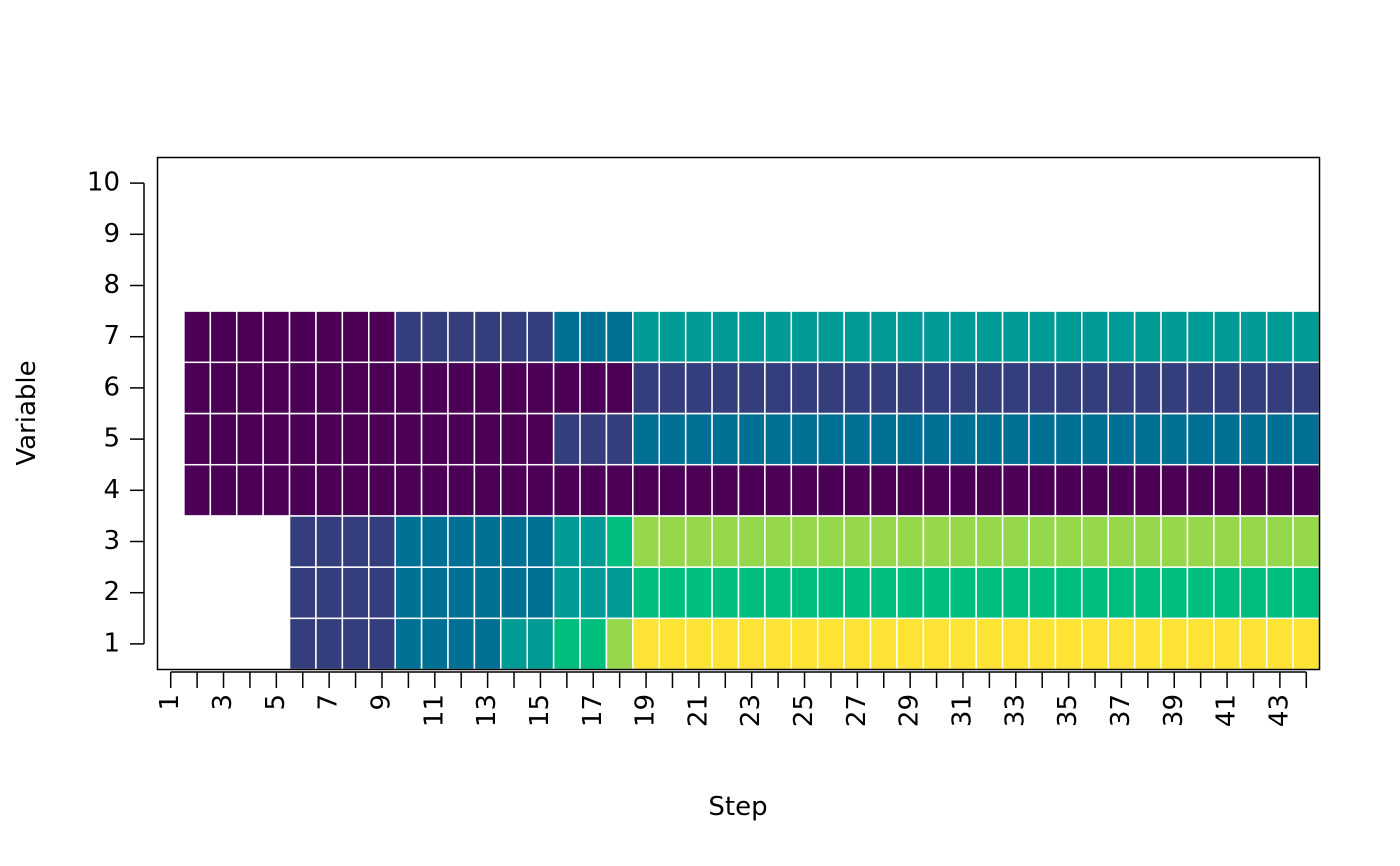 This screenshot has width=1400, height=866. Describe the element at coordinates (487, 710) in the screenshot. I see `x-tick-label: 13` at that location.